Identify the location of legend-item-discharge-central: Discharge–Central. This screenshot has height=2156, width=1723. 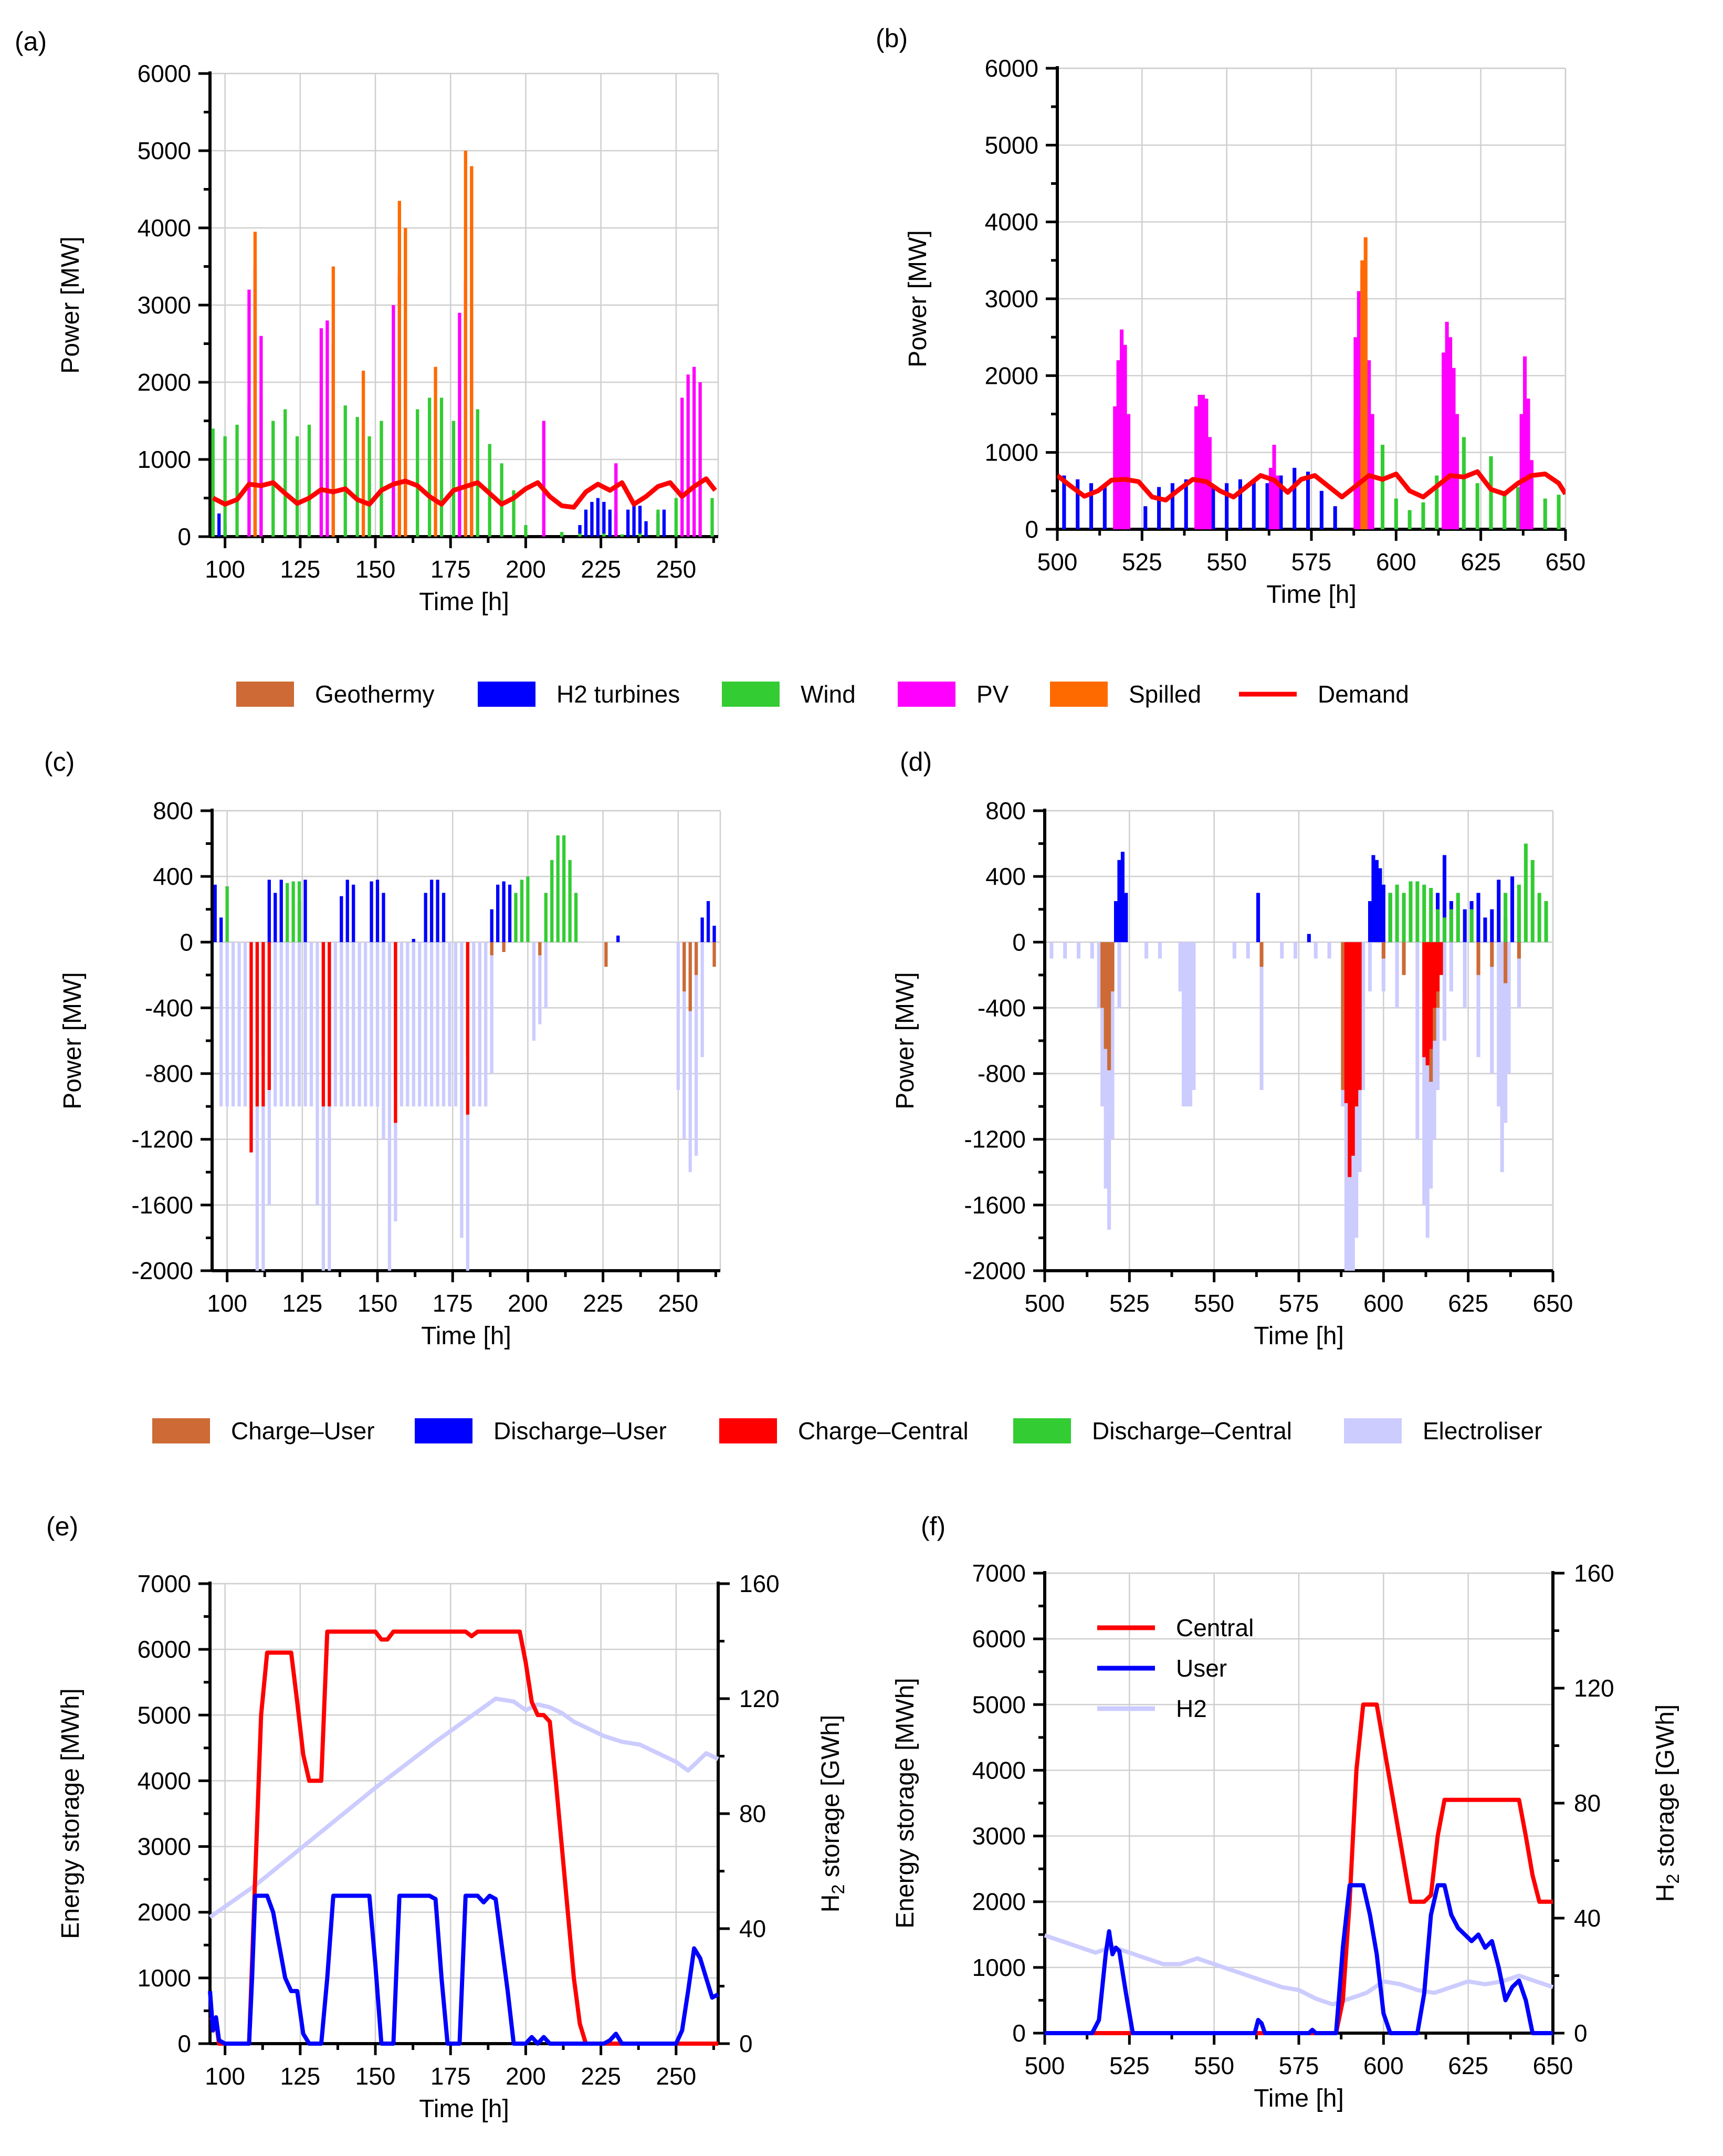
(1152, 1431).